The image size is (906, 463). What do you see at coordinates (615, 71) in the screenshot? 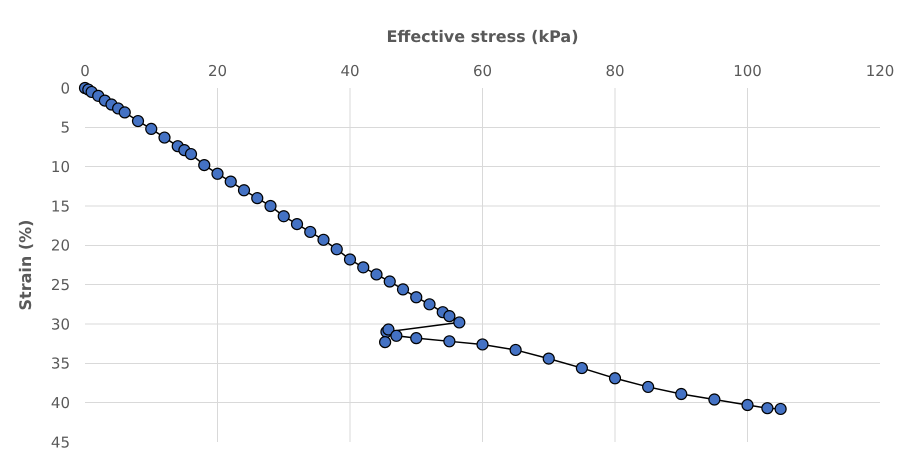
I see `x-tick-label: 80` at bounding box center [615, 71].